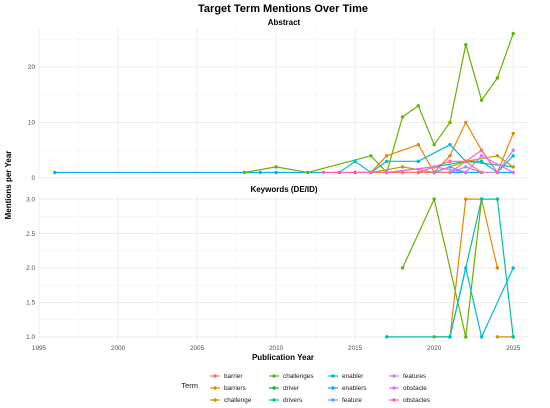  What do you see at coordinates (352, 400) in the screenshot?
I see `legend-label: feature` at bounding box center [352, 400].